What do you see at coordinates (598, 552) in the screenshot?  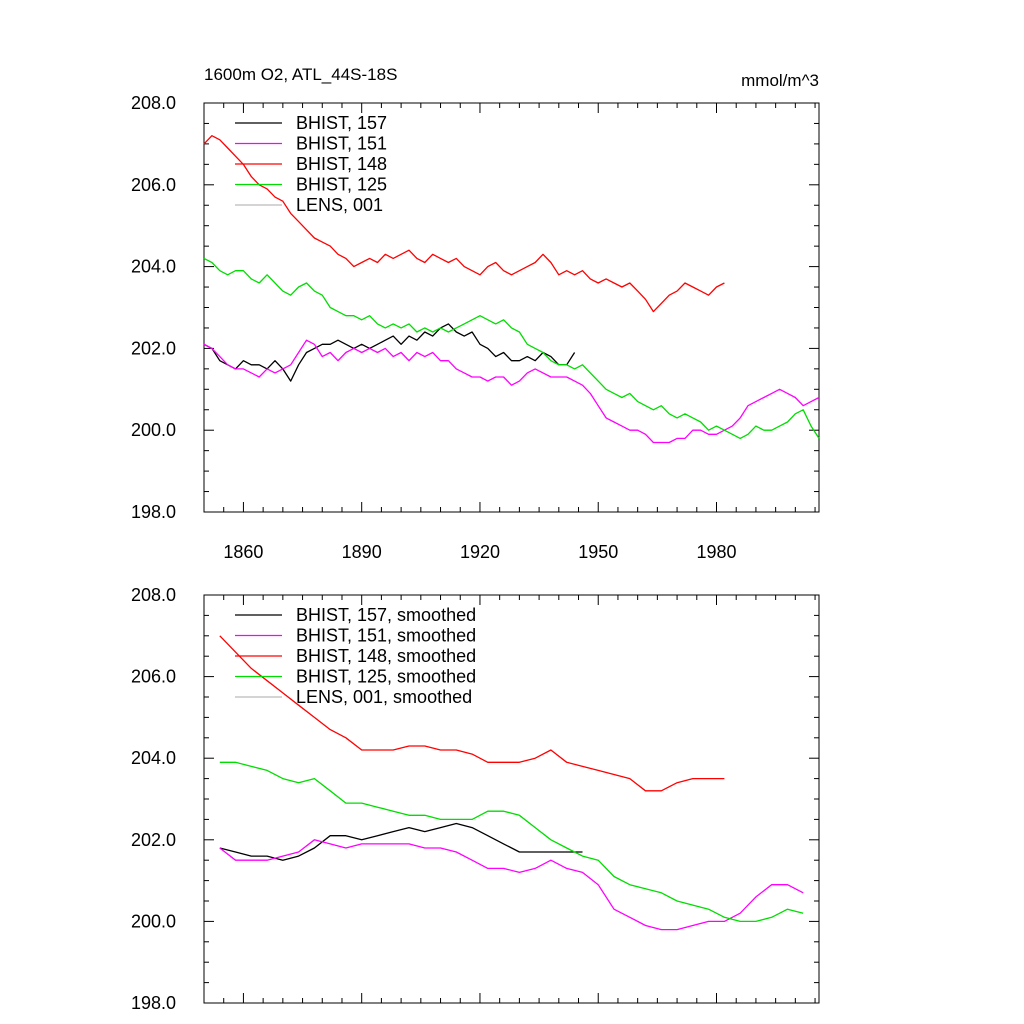 I see `x-tick-label: 1950` at bounding box center [598, 552].